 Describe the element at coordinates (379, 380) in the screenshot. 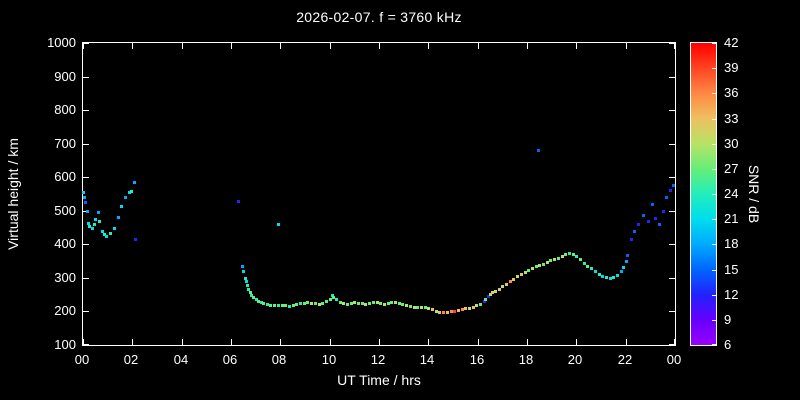

I see `x-axis-label: UT Time / hrs` at that location.